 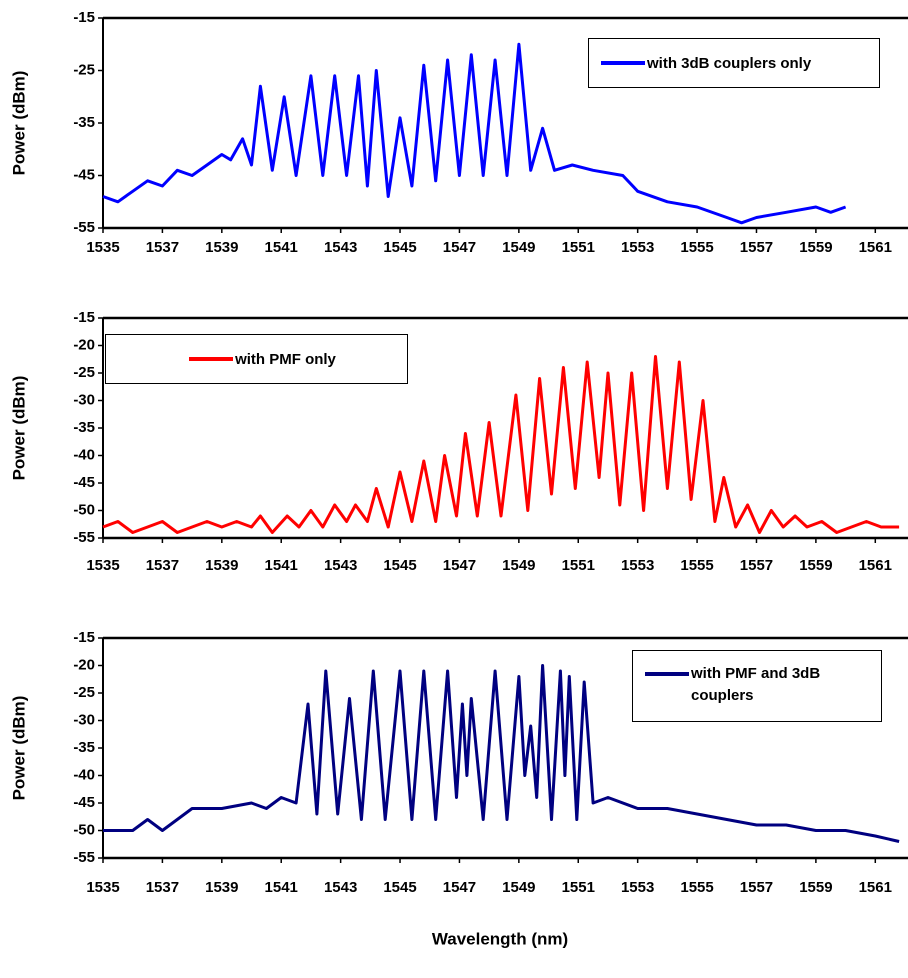 I want to click on legend-label: with PMF and 3dB couplers, so click(x=756, y=684).